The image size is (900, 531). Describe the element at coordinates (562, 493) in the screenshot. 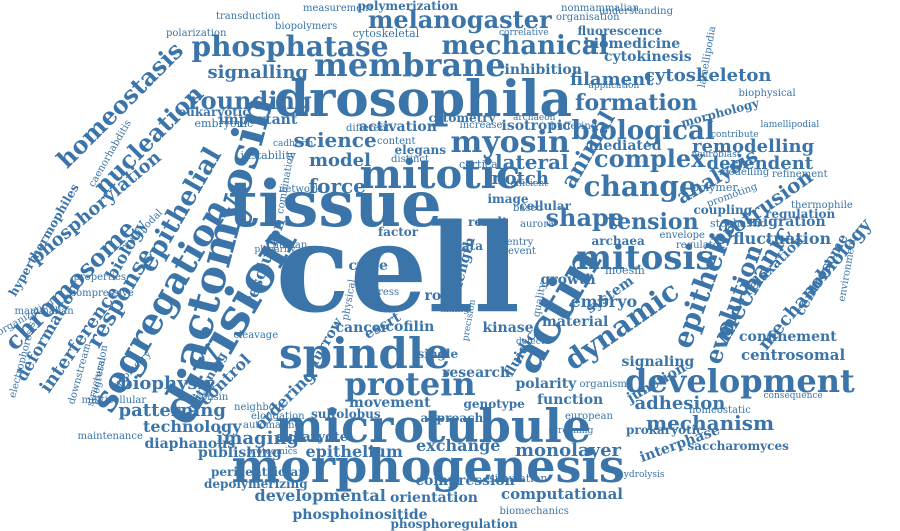

I see `word-computational: computational` at that location.